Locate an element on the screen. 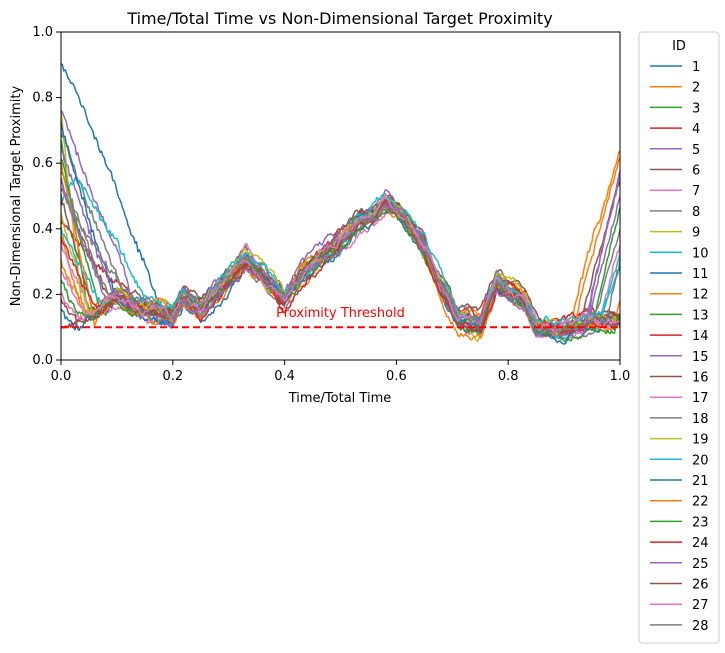 This screenshot has height=653, width=725. legend-title: ID is located at coordinates (679, 46).